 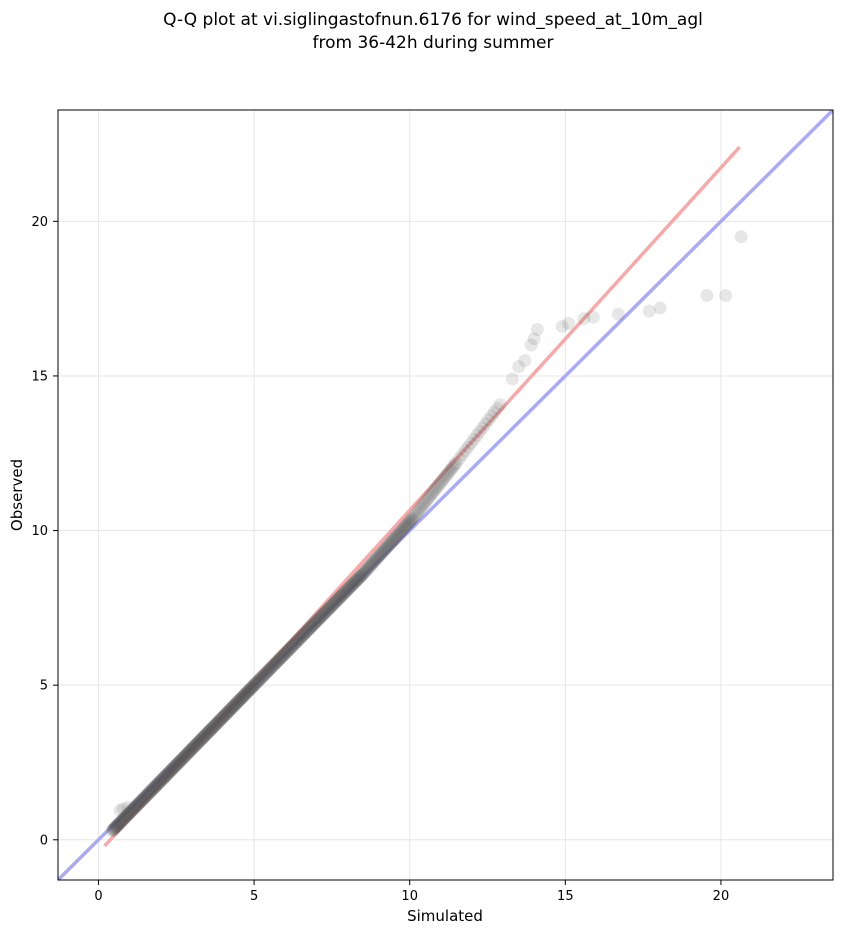 I want to click on x-axis: 0 5 10 15 20, so click(x=411, y=892).